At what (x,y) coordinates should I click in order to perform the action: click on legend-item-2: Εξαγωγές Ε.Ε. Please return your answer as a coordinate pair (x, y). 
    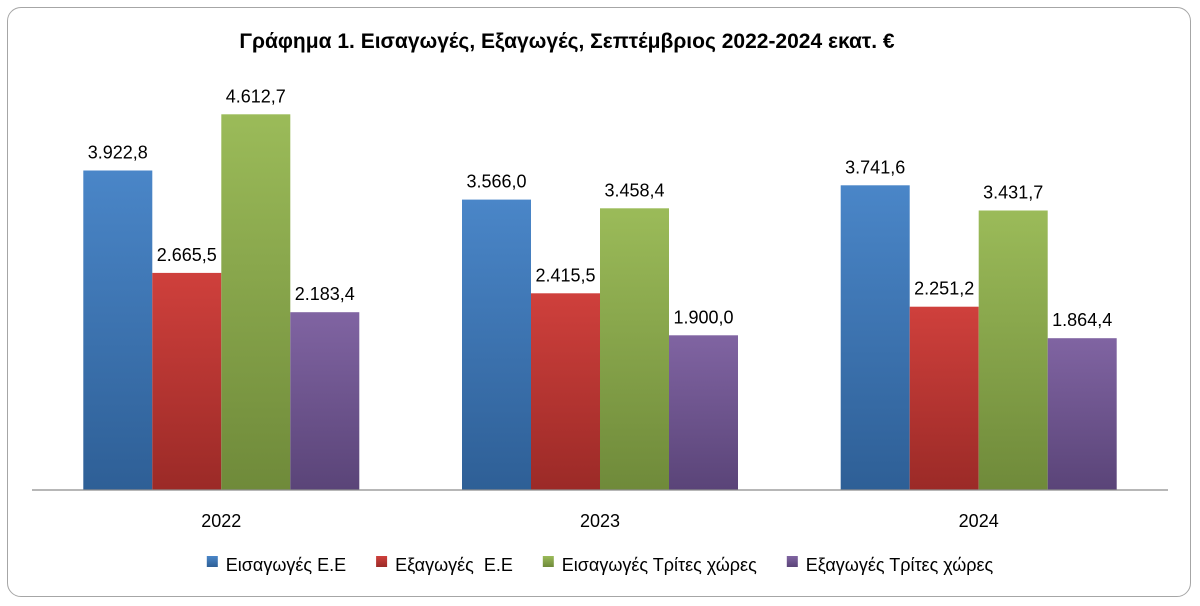
    Looking at the image, I should click on (444, 565).